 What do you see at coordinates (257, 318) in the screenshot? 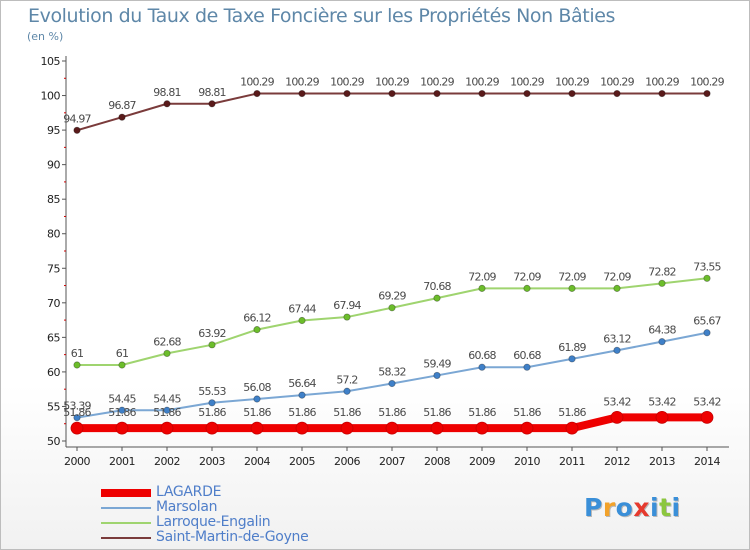
I see `data-label: 66.12` at bounding box center [257, 318].